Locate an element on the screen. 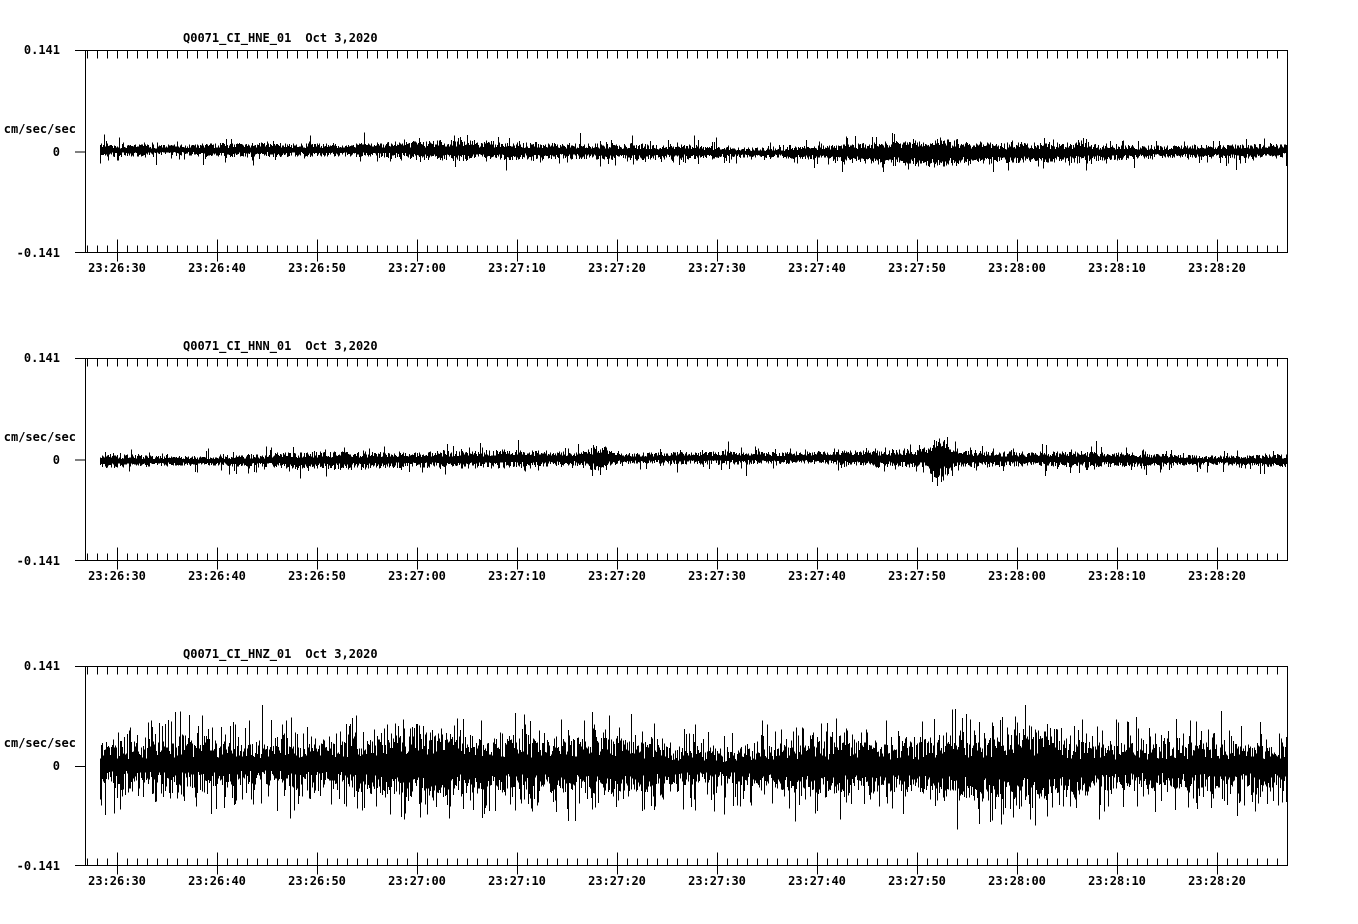 This screenshot has height=924, width=1358. station-id: Q0071_CI_HNE_01 is located at coordinates (237, 38).